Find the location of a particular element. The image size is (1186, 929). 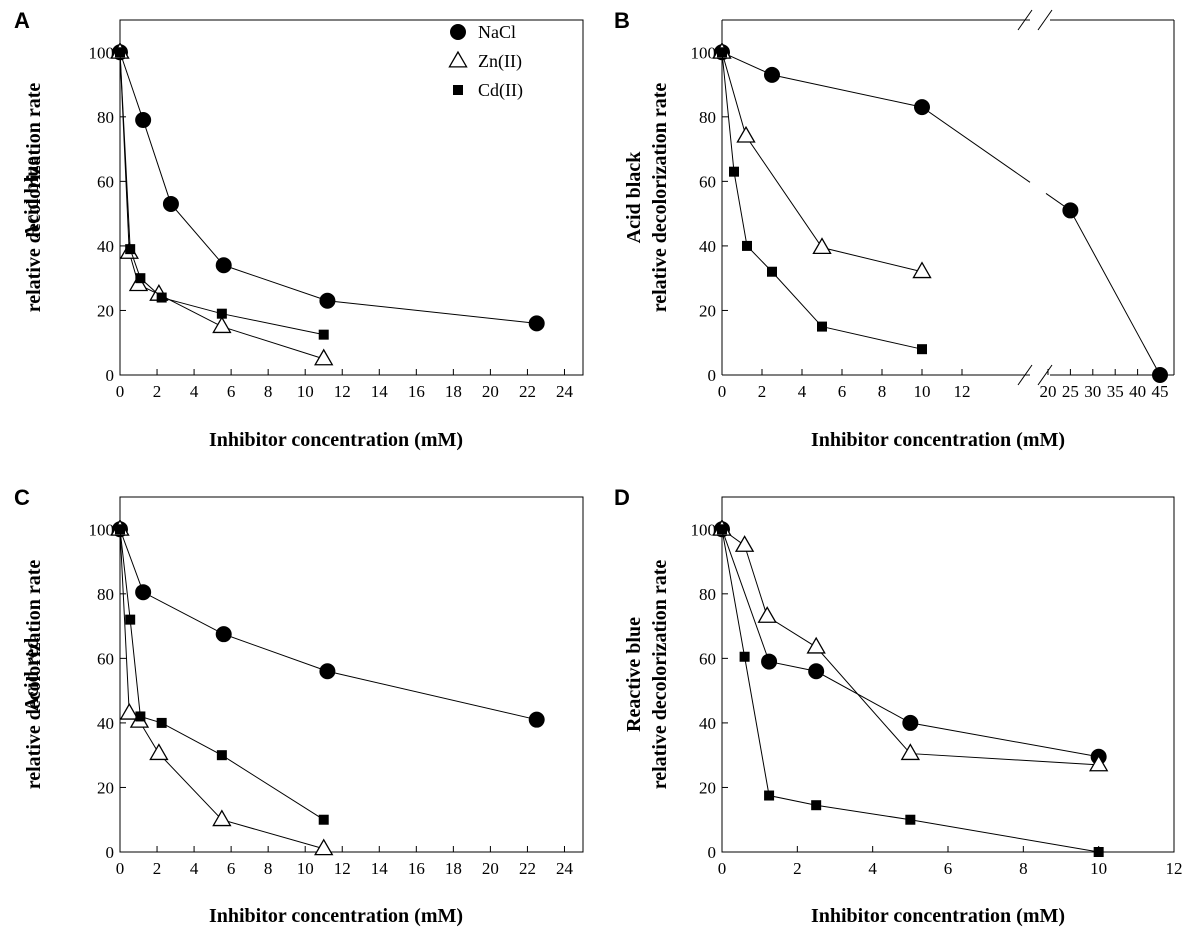

legend-marker is located at coordinates (458, 59).